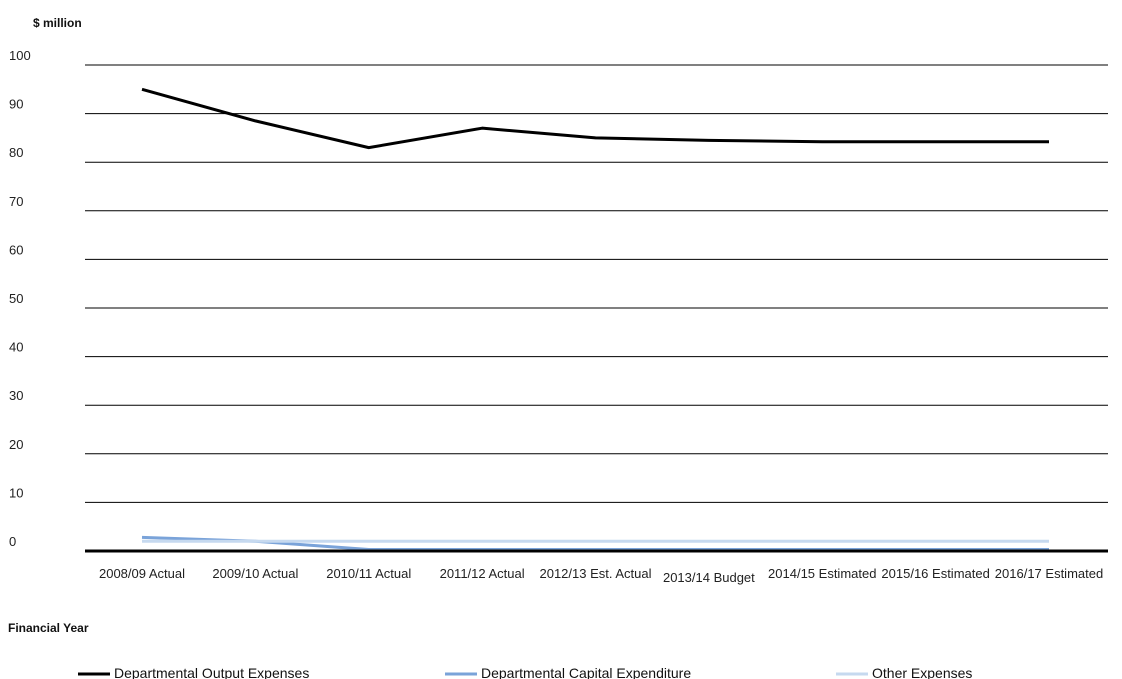  Describe the element at coordinates (935, 573) in the screenshot. I see `x-tick-label: 2015/16 Estimated` at that location.